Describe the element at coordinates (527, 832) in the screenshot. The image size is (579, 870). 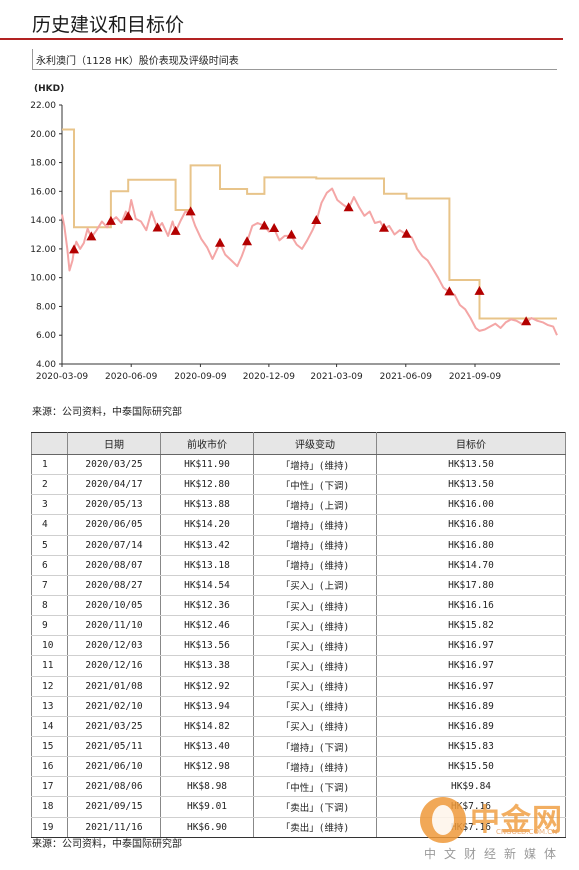
I see `watermark-url: CNGOLD.COM.CN` at that location.